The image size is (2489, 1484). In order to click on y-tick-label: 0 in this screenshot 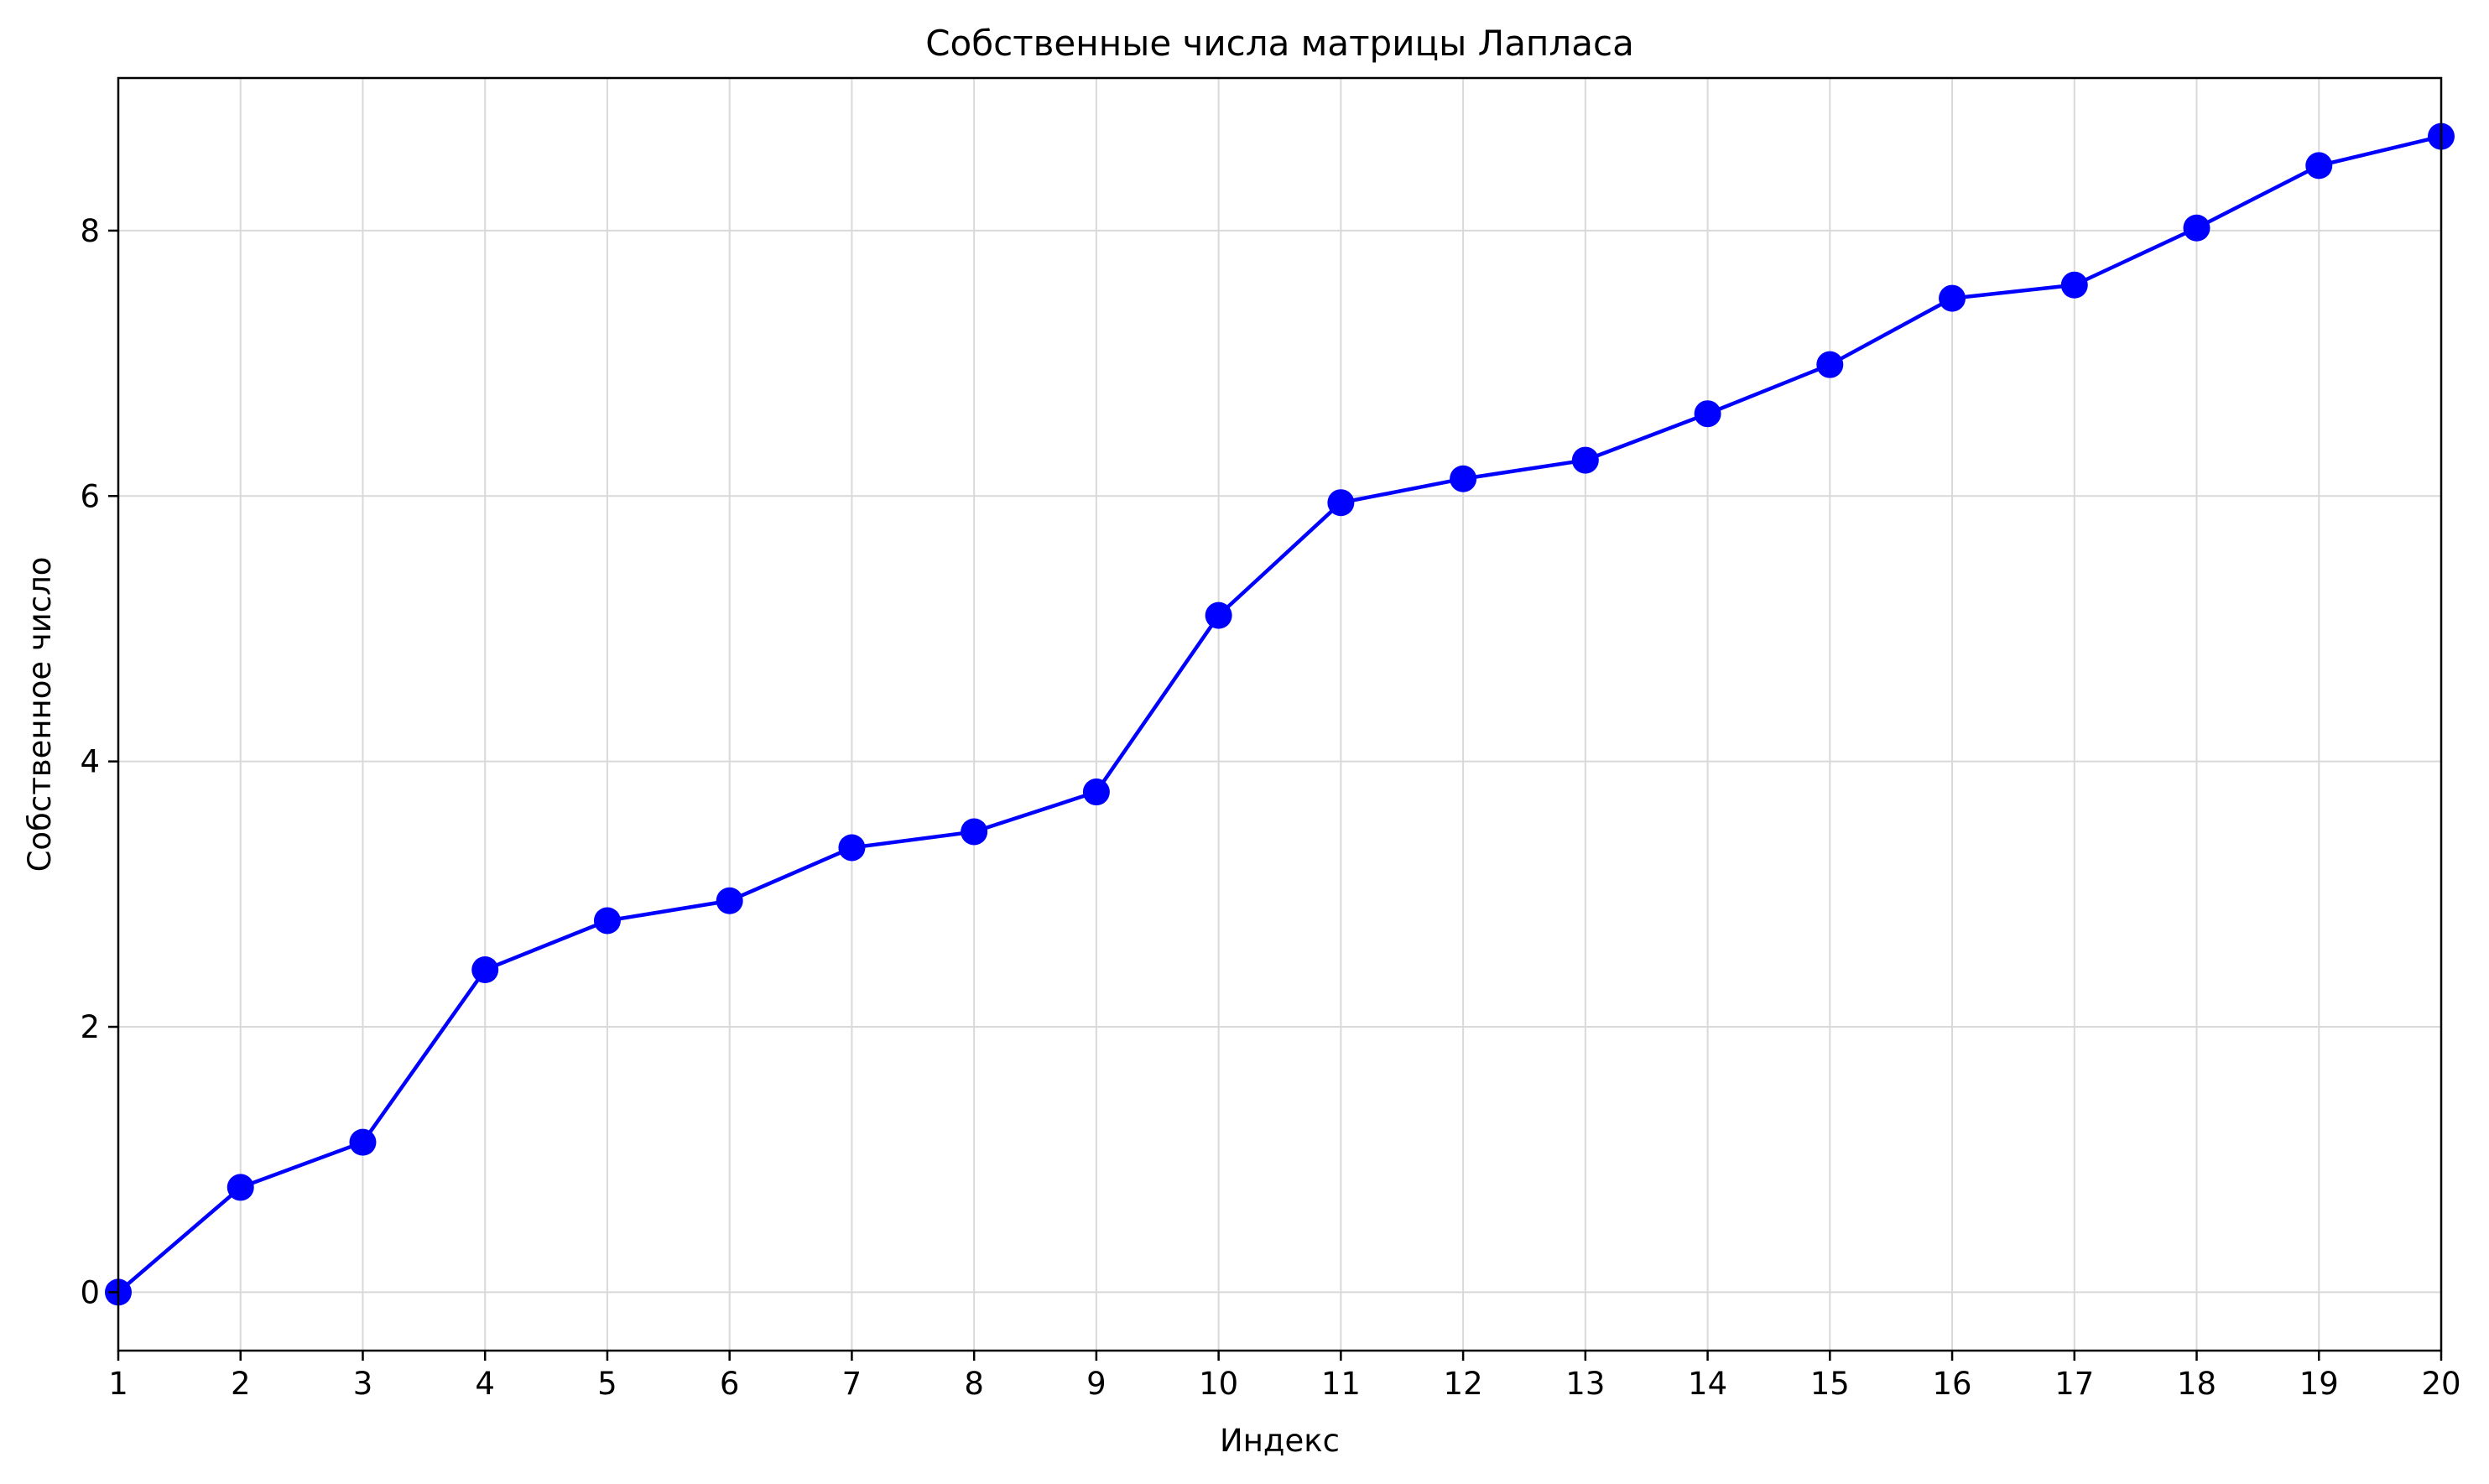, I will do `click(90, 1292)`.